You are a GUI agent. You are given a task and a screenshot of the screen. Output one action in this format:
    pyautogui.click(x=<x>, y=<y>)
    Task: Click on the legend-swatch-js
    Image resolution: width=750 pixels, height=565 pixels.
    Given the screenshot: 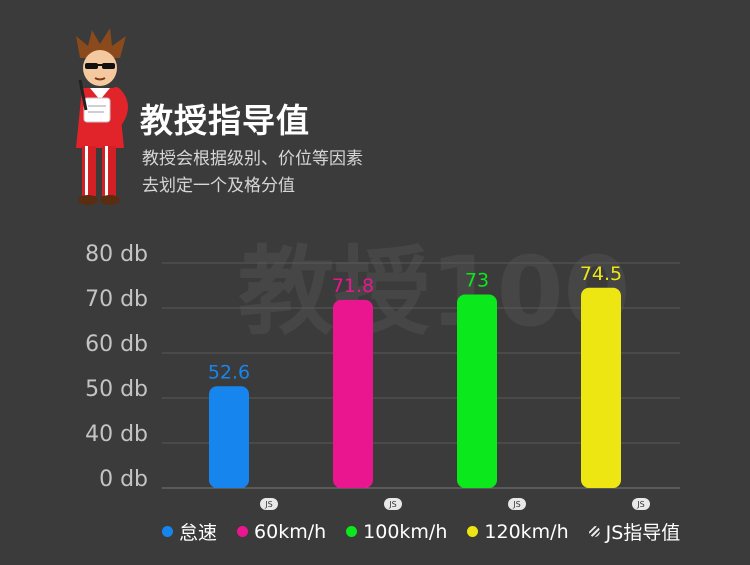 What is the action you would take?
    pyautogui.click(x=594, y=531)
    